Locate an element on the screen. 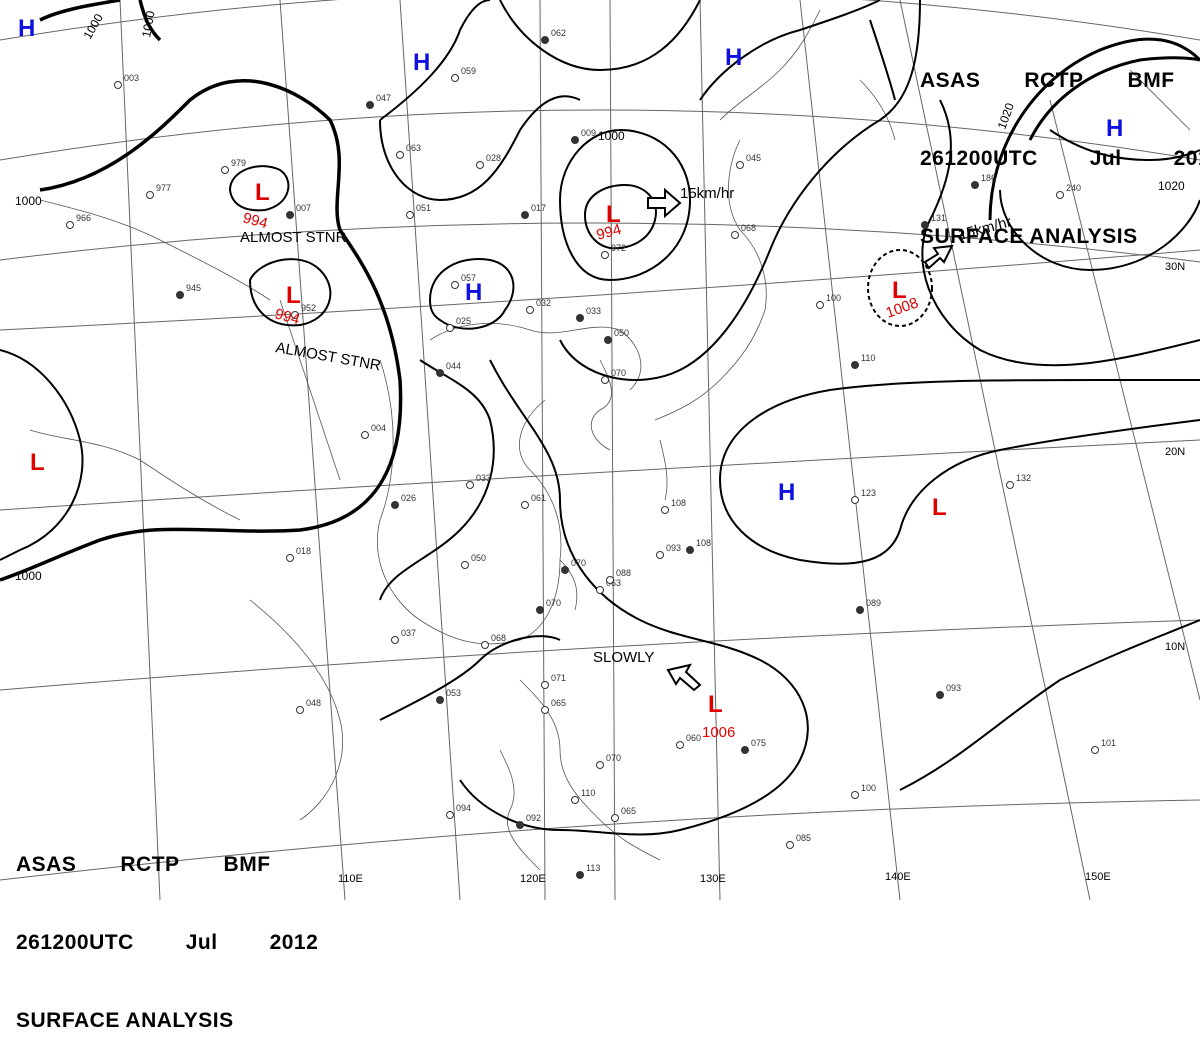  station-pressure-value: 065 is located at coordinates (558, 703).